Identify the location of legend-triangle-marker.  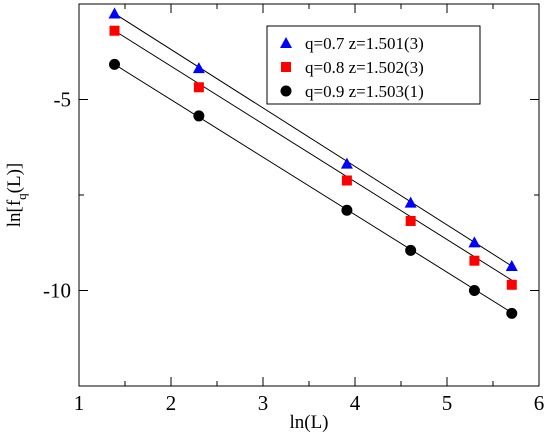
(286, 42).